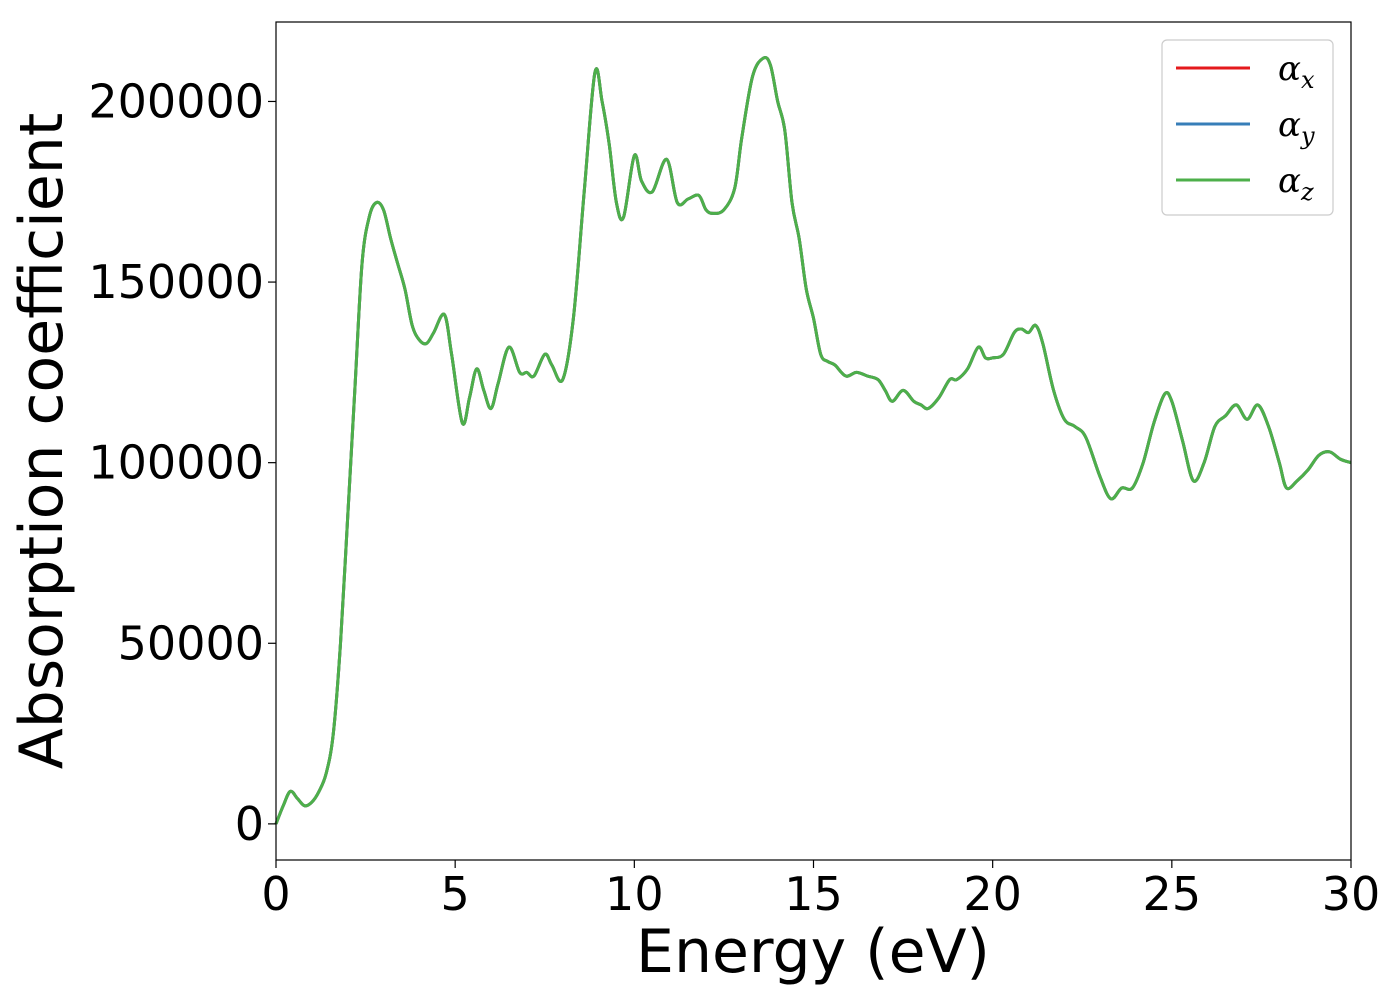 This screenshot has height=1000, width=1400. What do you see at coordinates (455, 894) in the screenshot?
I see `x-tick-label: 5` at bounding box center [455, 894].